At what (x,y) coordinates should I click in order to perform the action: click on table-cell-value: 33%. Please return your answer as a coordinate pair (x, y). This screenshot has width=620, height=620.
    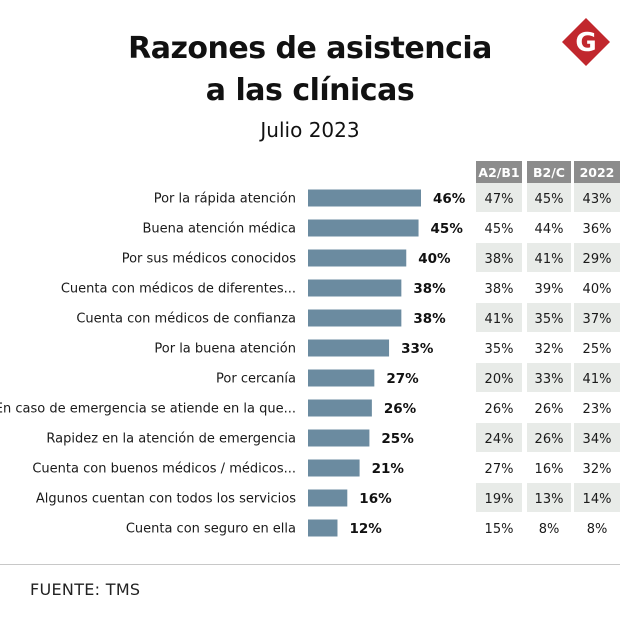
    Looking at the image, I should click on (549, 379).